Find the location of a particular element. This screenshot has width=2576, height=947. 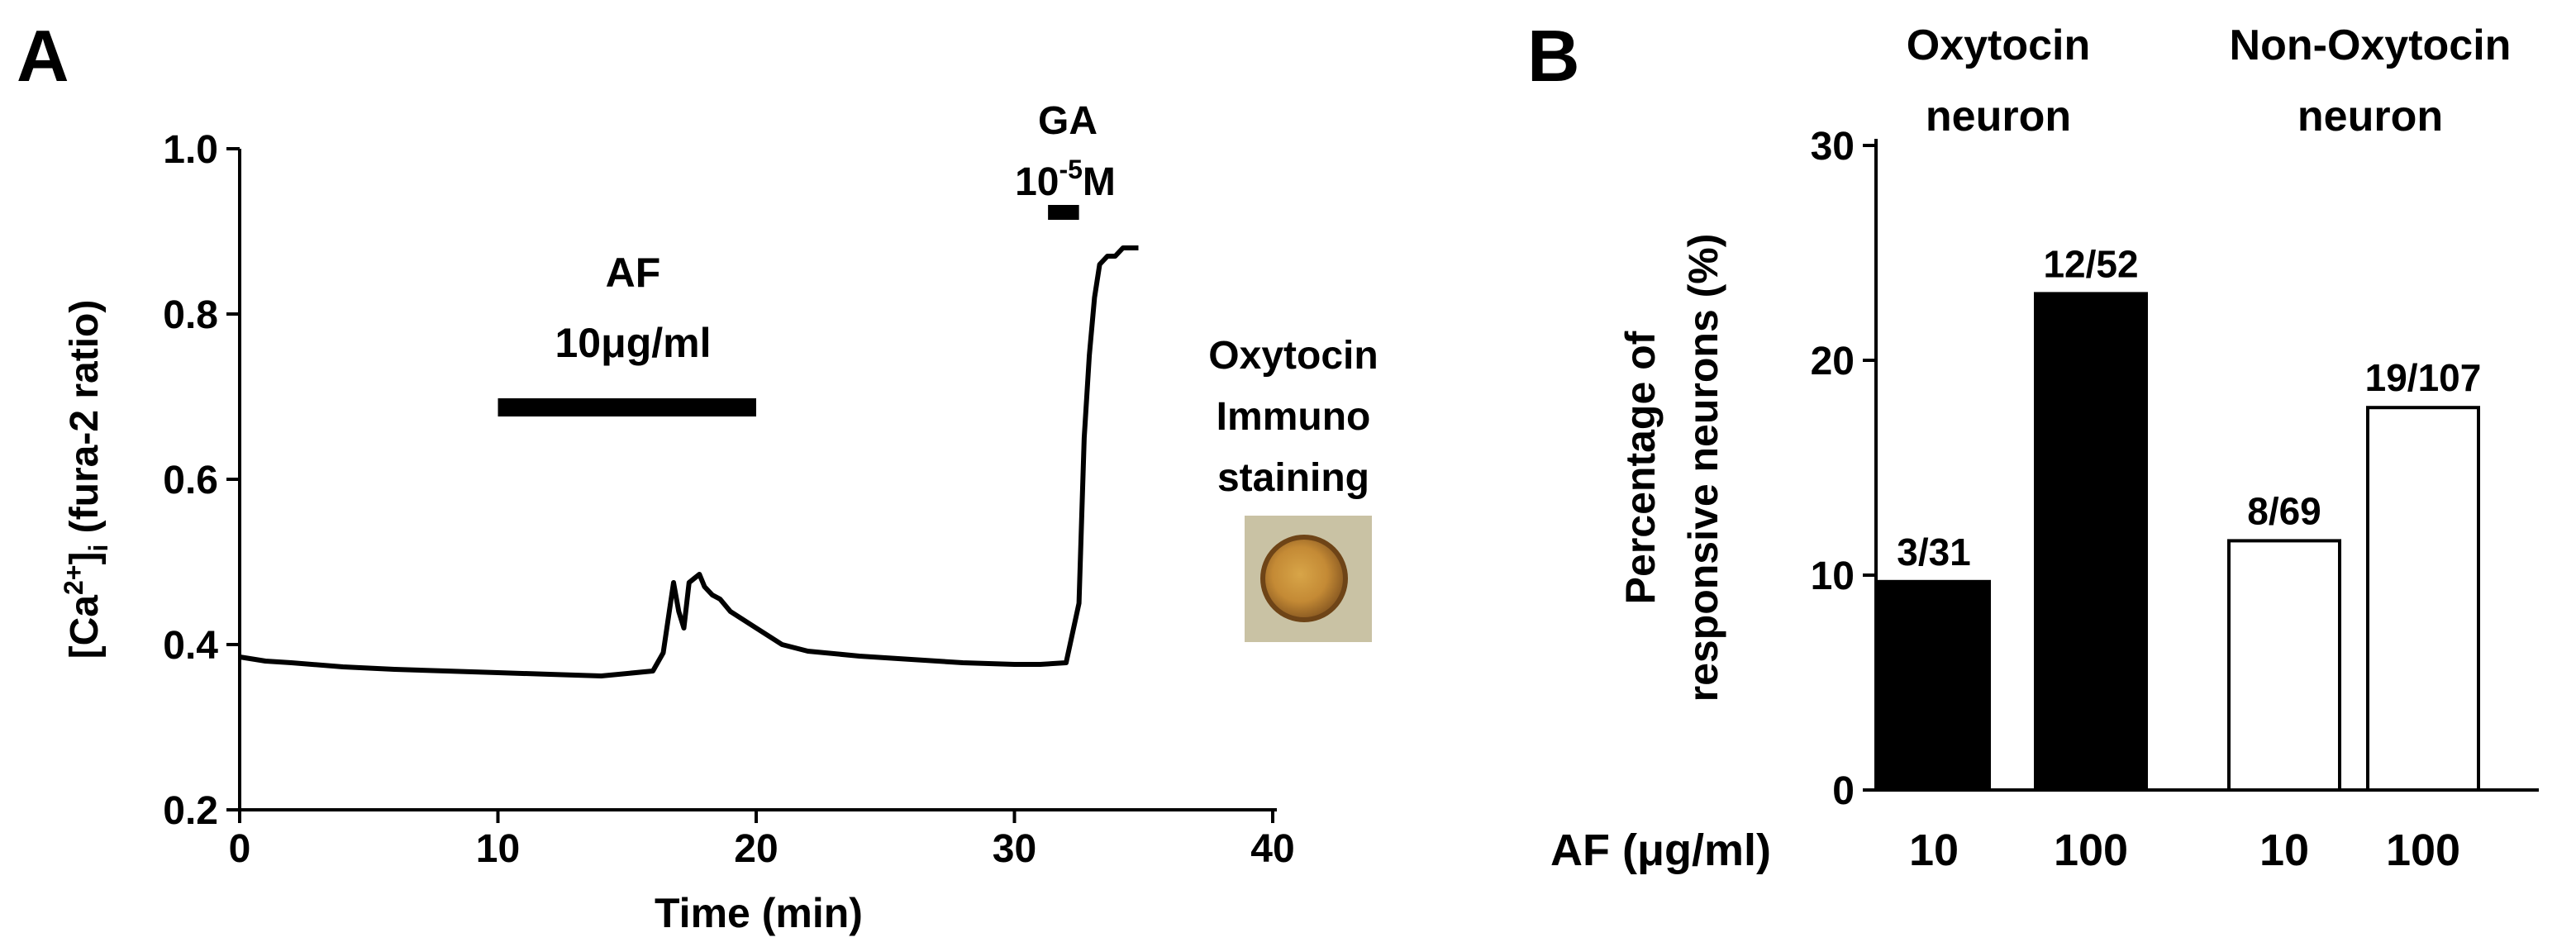

group-oxytocin-label-line2: neuron is located at coordinates (1999, 116).